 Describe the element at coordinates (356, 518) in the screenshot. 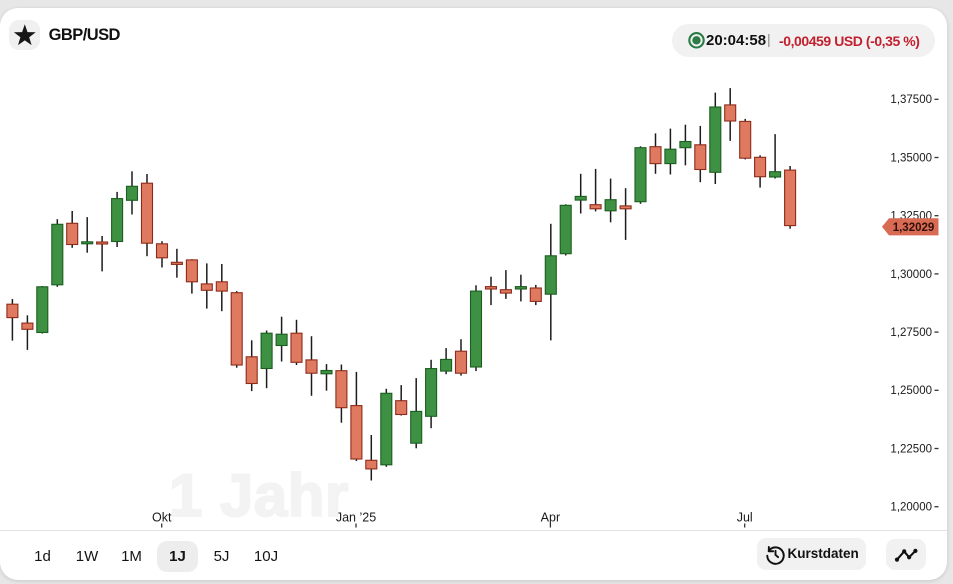

I see `svg-text: Jan ’25` at that location.